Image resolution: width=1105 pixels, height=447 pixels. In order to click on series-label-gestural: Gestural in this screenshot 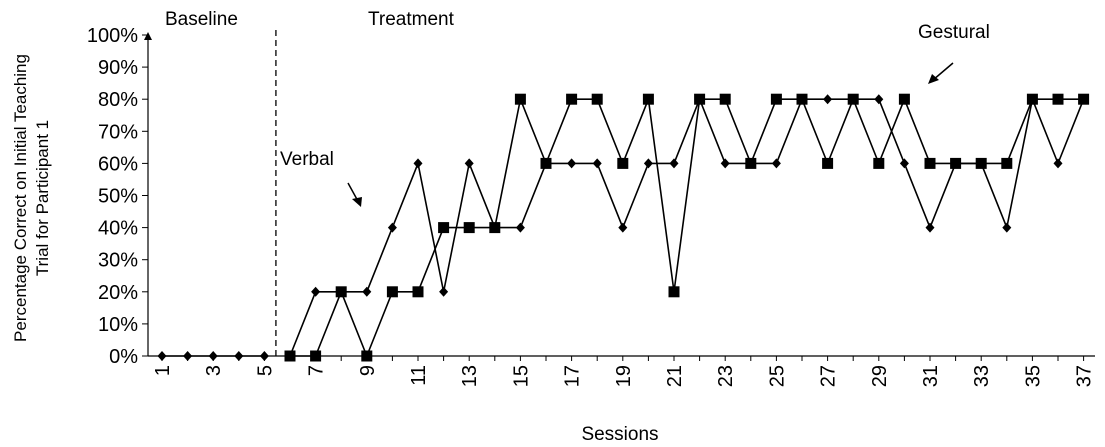, I will do `click(954, 32)`.